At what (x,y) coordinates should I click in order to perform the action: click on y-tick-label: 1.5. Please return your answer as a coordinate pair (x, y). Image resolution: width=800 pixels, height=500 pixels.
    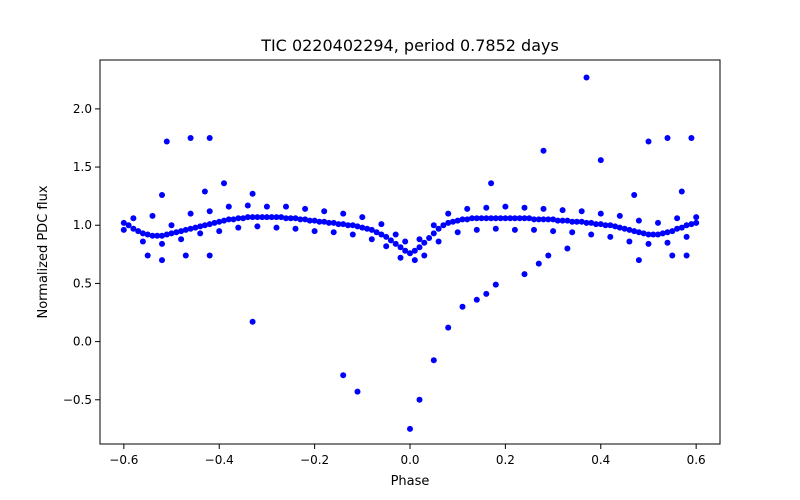
    Looking at the image, I should click on (82, 167).